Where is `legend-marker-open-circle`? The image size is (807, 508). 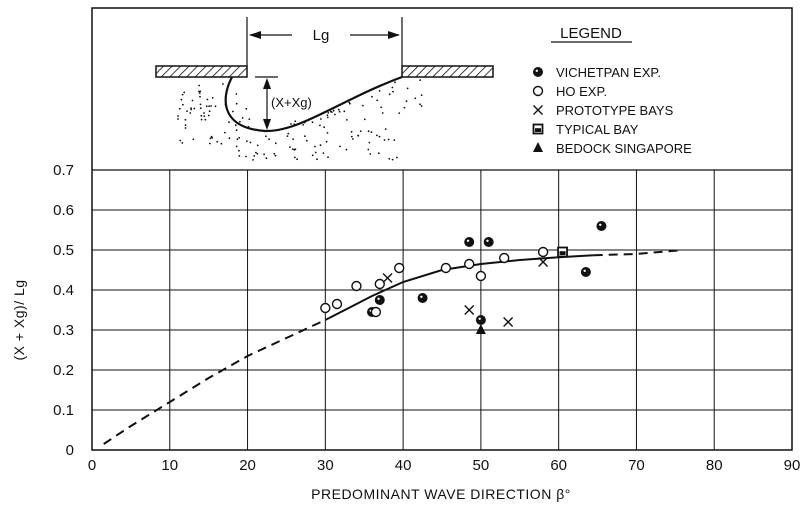
legend-marker-open-circle is located at coordinates (538, 91).